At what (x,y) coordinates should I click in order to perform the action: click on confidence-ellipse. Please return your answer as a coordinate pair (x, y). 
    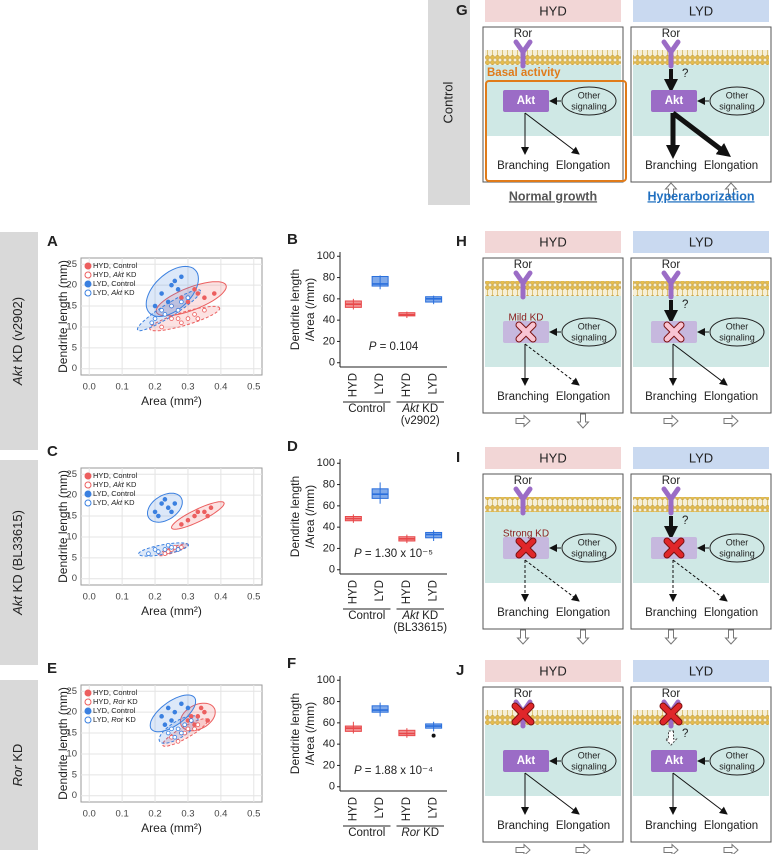
    Looking at the image, I should click on (185, 318).